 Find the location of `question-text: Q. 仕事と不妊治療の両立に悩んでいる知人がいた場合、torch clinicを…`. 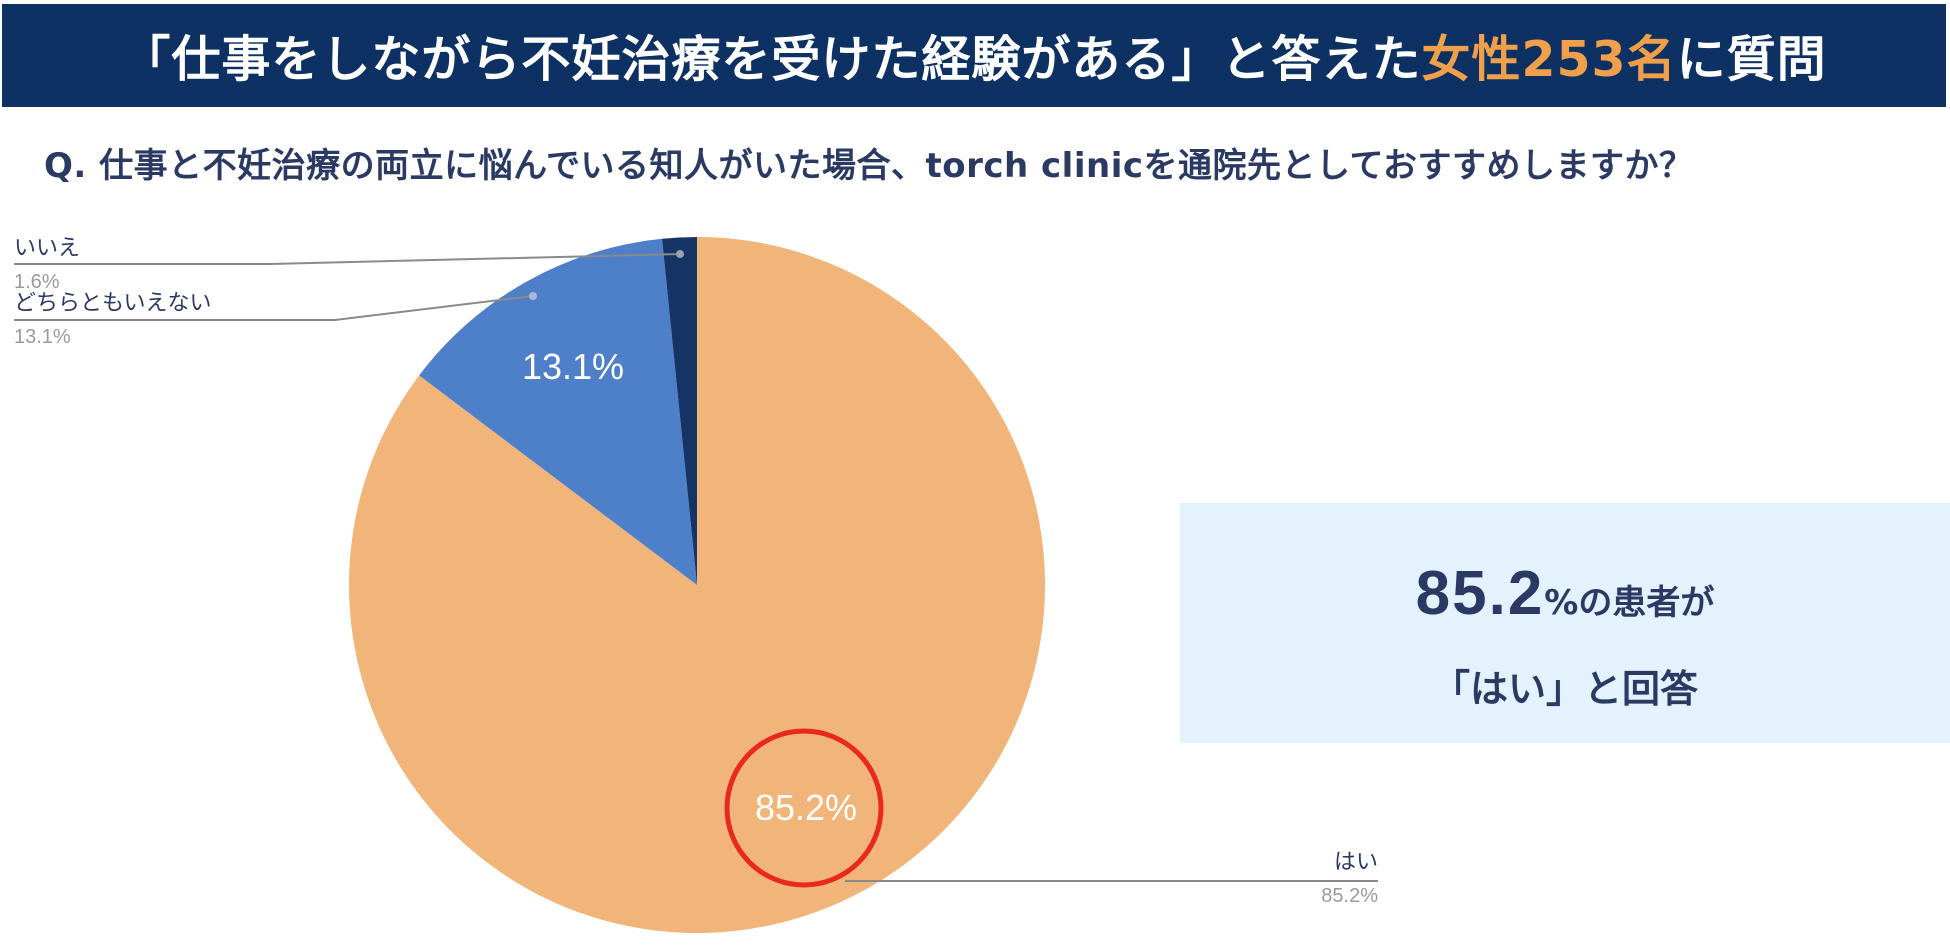

question-text: Q. 仕事と不妊治療の両立に悩んでいる知人がいた場合、torch clinicを… is located at coordinates (869, 166).